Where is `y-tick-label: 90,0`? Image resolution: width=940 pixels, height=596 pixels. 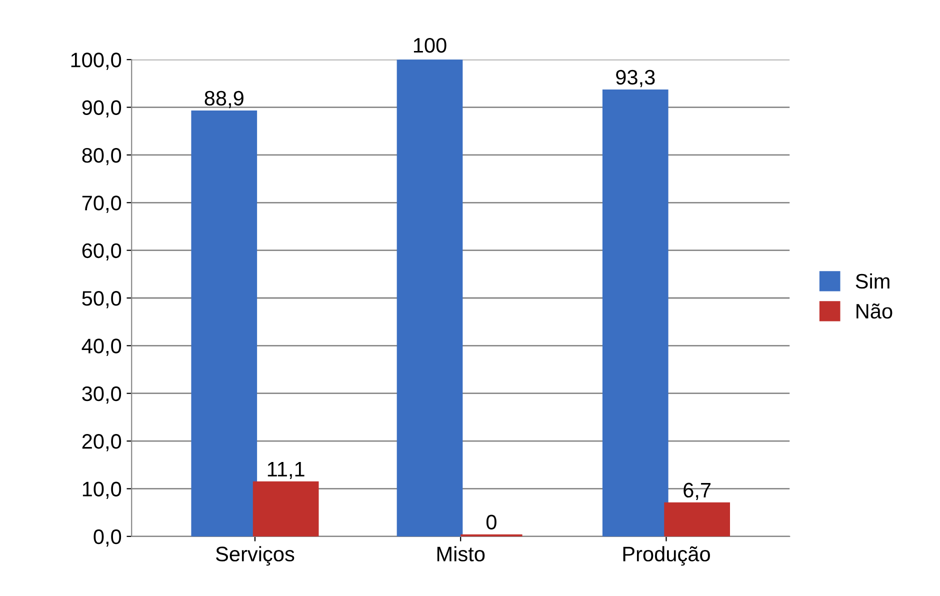 y-tick-label: 90,0 is located at coordinates (102, 109).